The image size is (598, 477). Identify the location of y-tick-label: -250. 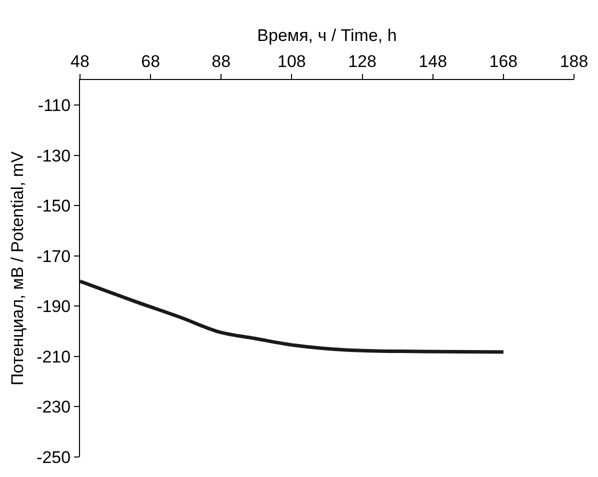
(53, 457).